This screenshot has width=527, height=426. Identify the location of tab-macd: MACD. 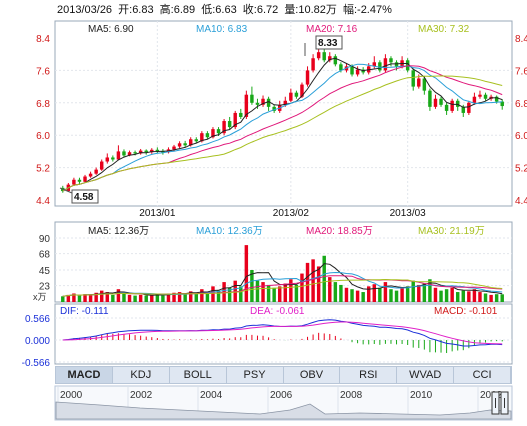
(84, 375).